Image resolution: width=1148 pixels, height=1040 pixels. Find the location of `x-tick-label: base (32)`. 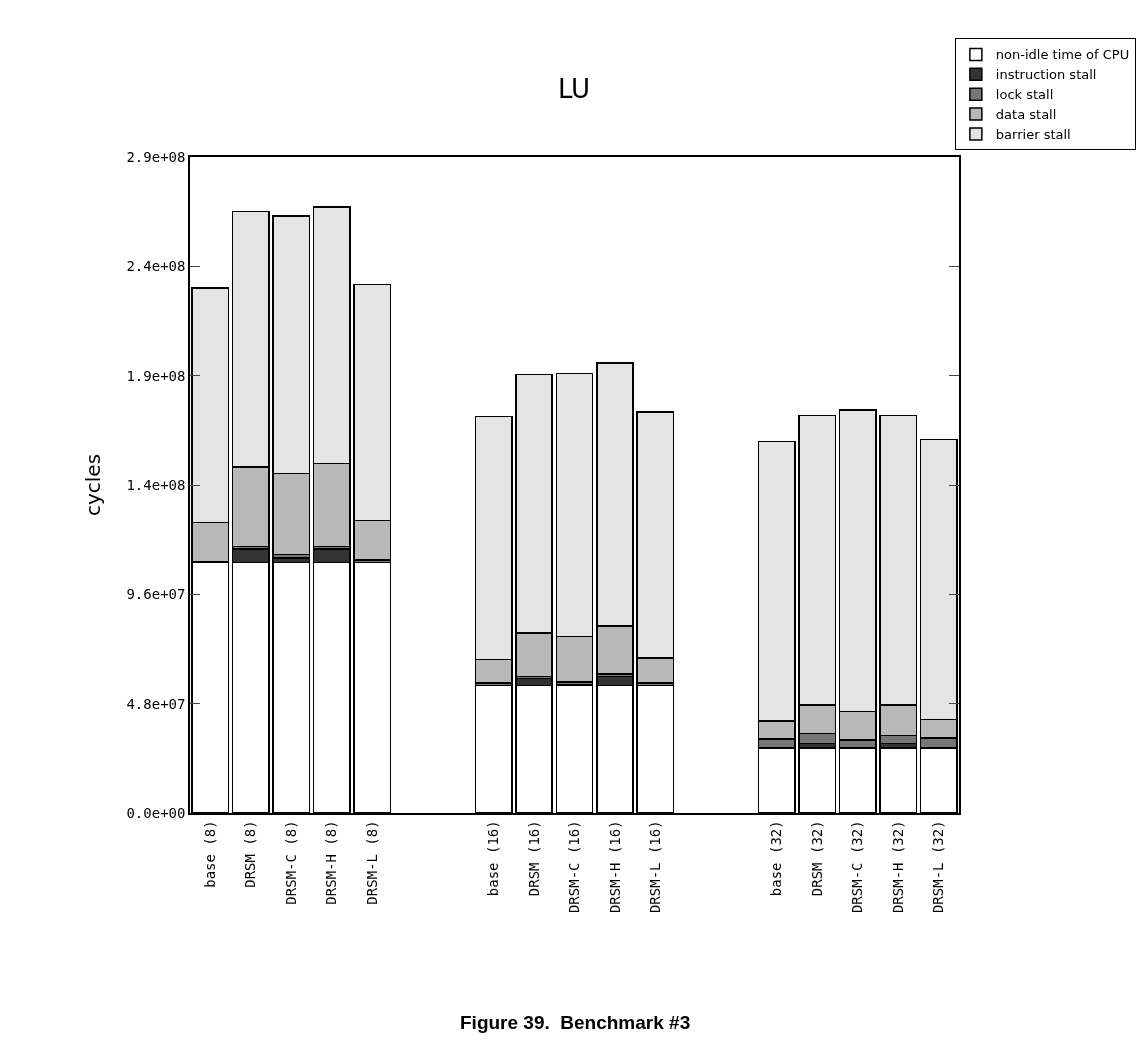

x-tick-label: base (32) is located at coordinates (776, 858).